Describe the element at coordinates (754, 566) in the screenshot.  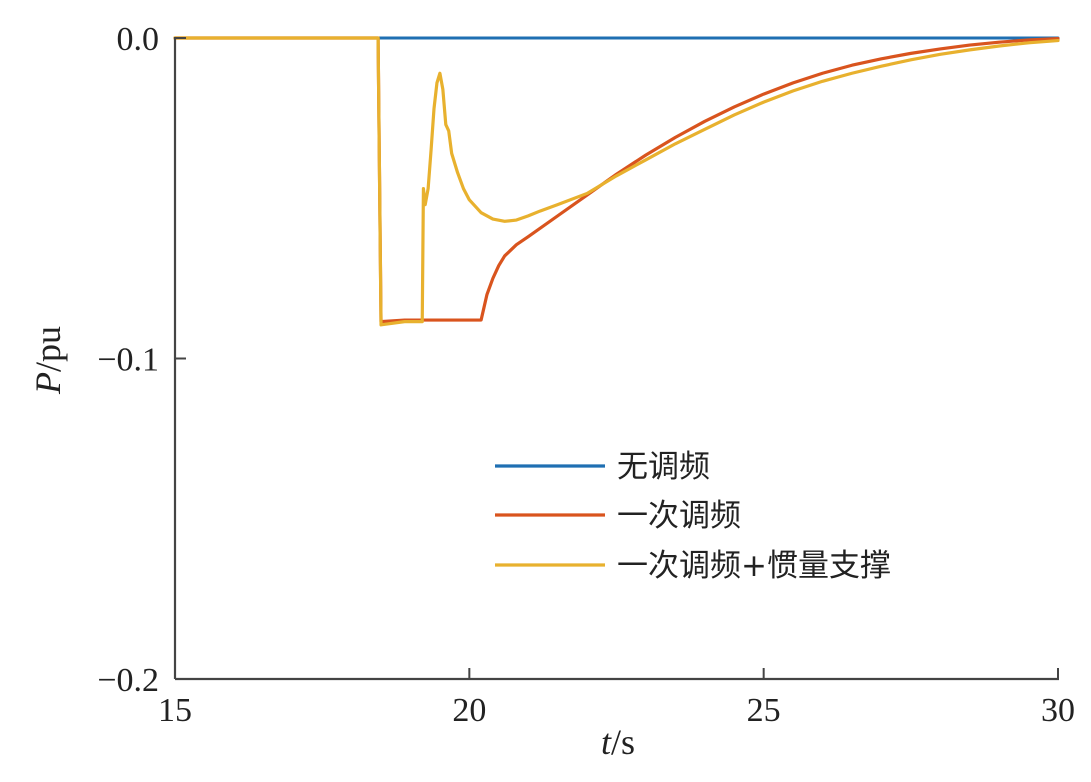
I see `legend-label-3: 一次调频+惯量支撑` at that location.